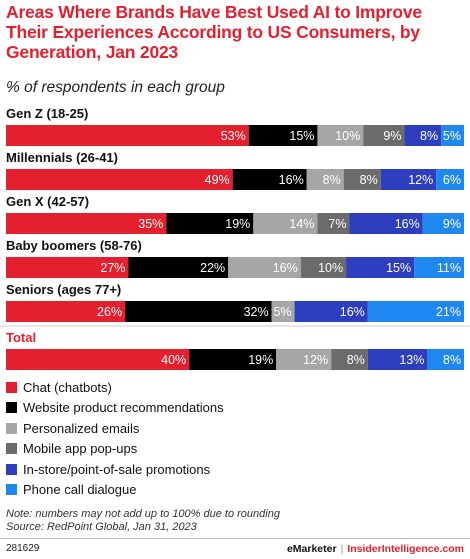  I want to click on brand-emarketer: eMarketer, so click(311, 549).